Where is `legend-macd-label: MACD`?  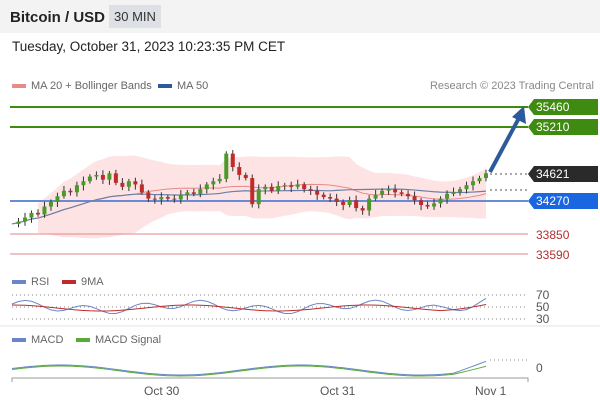 legend-macd-label: MACD is located at coordinates (47, 340).